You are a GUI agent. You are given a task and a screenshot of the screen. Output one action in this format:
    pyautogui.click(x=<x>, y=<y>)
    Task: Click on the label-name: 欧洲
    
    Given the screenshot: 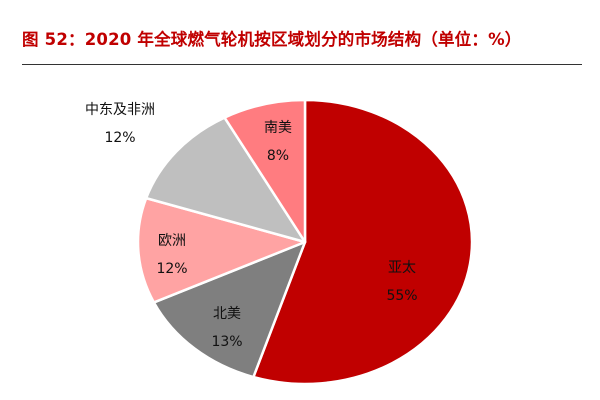 What is the action you would take?
    pyautogui.click(x=172, y=241)
    